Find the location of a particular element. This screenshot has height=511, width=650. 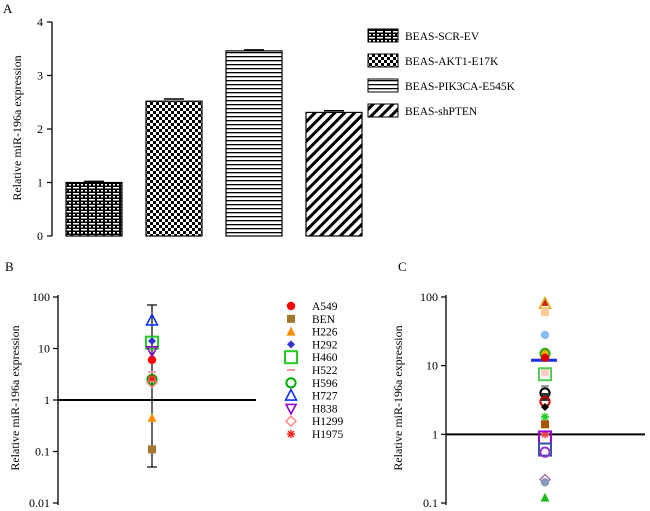

panel-c-tick-label: 0.1 is located at coordinates (430, 503).